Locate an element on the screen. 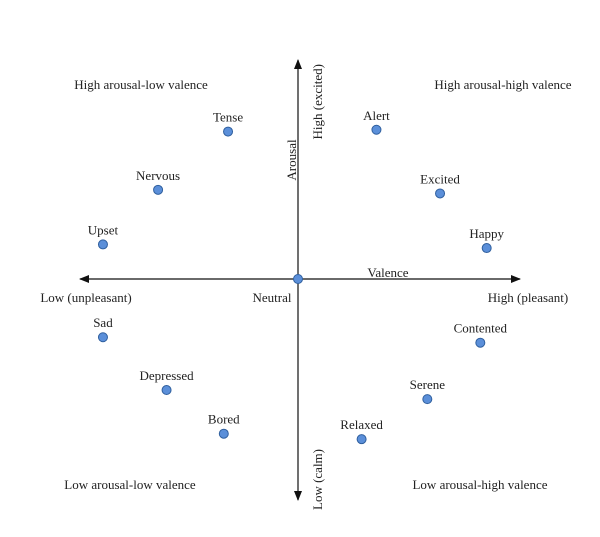  point-contented is located at coordinates (480, 342).